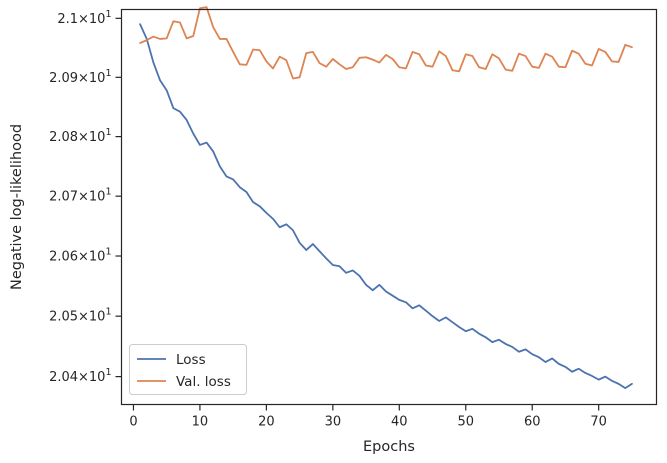  I want to click on legend-label-loss: Loss, so click(191, 360).